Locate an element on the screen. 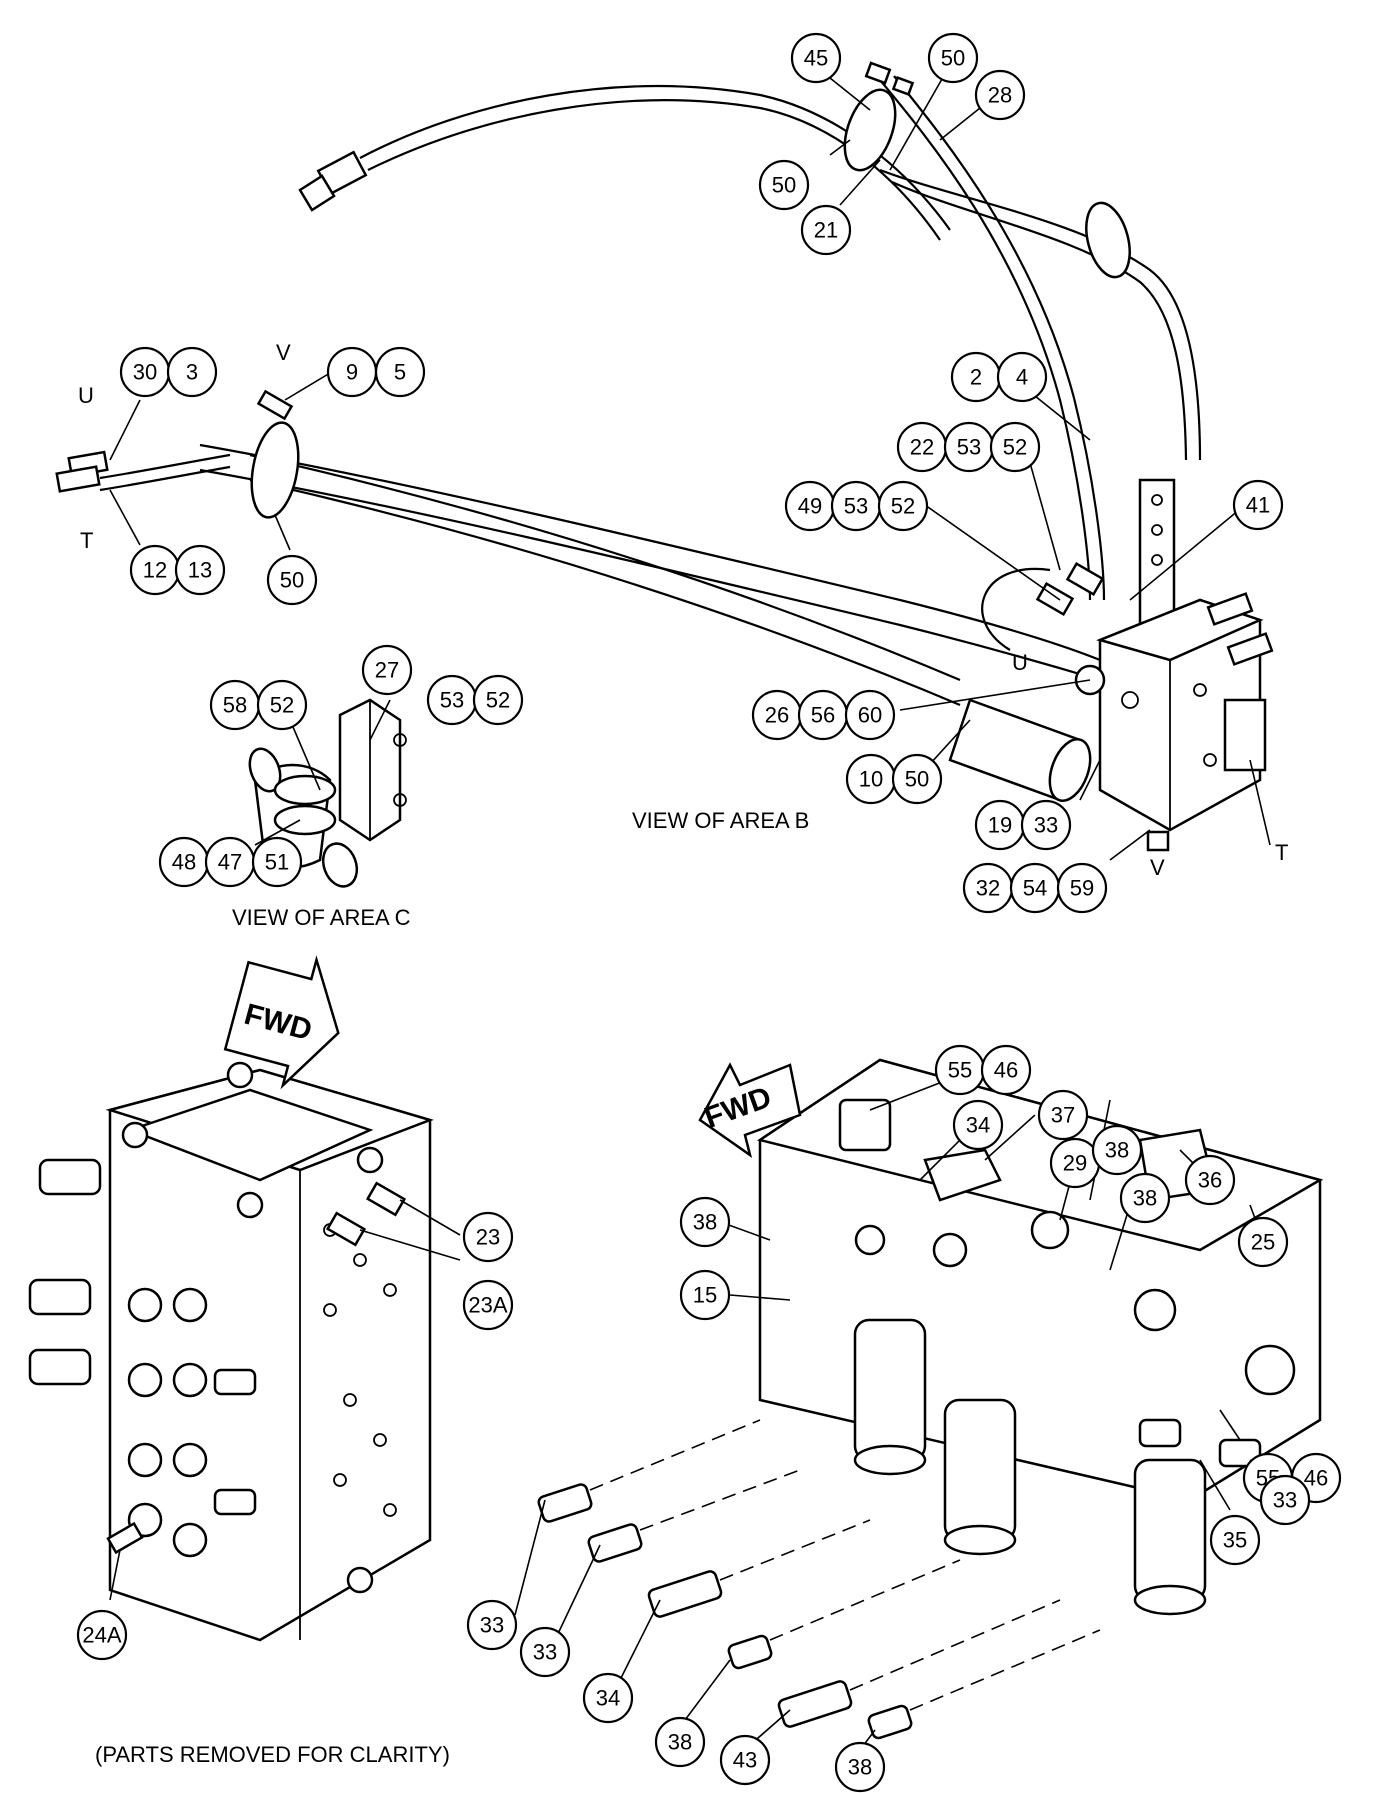 Image resolution: width=1382 pixels, height=1793 pixels. callout-number: 15 is located at coordinates (705, 1295).